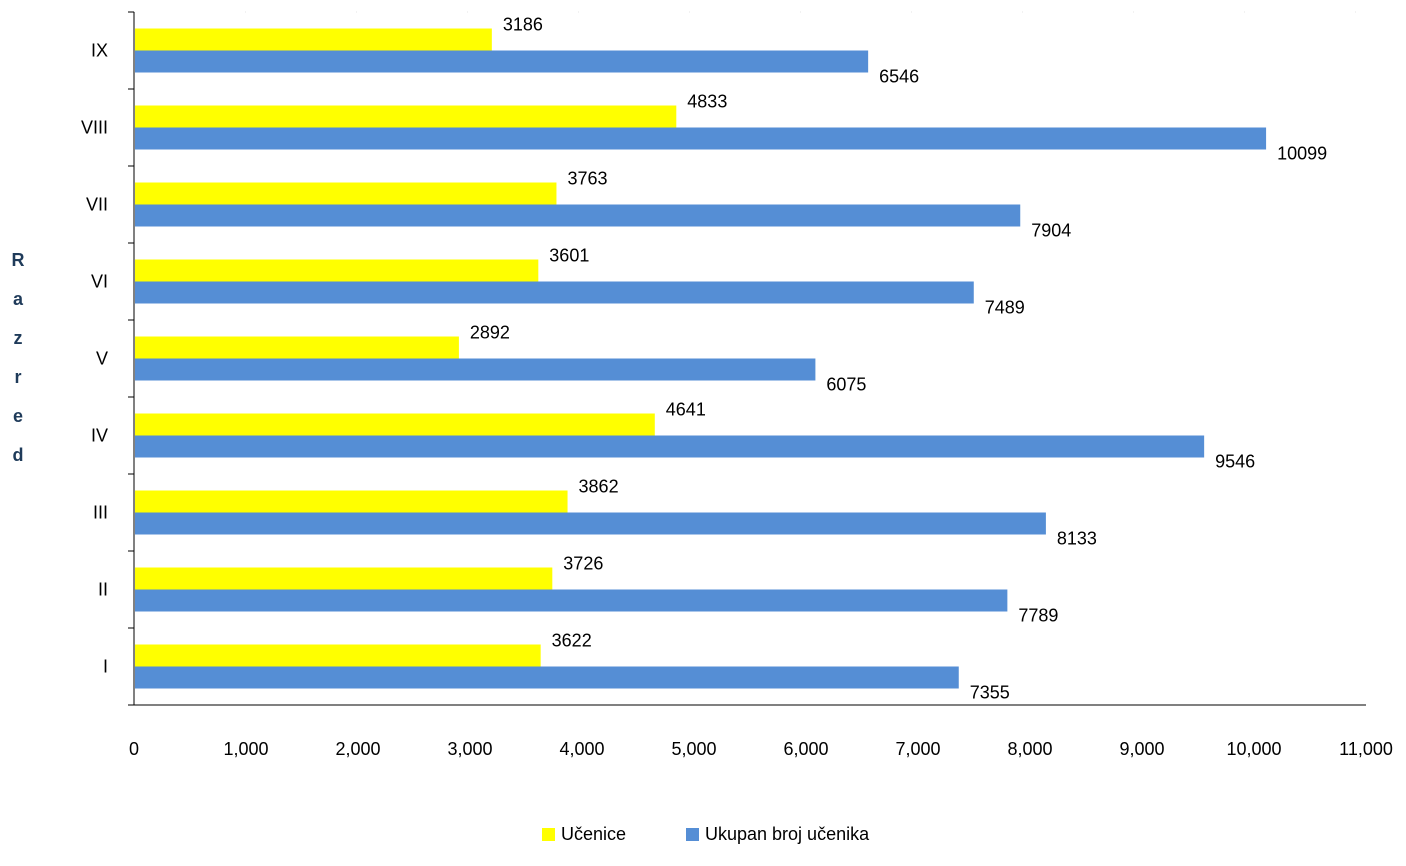 The height and width of the screenshot is (866, 1406). What do you see at coordinates (523, 25) in the screenshot?
I see `data-label: 3186` at bounding box center [523, 25].